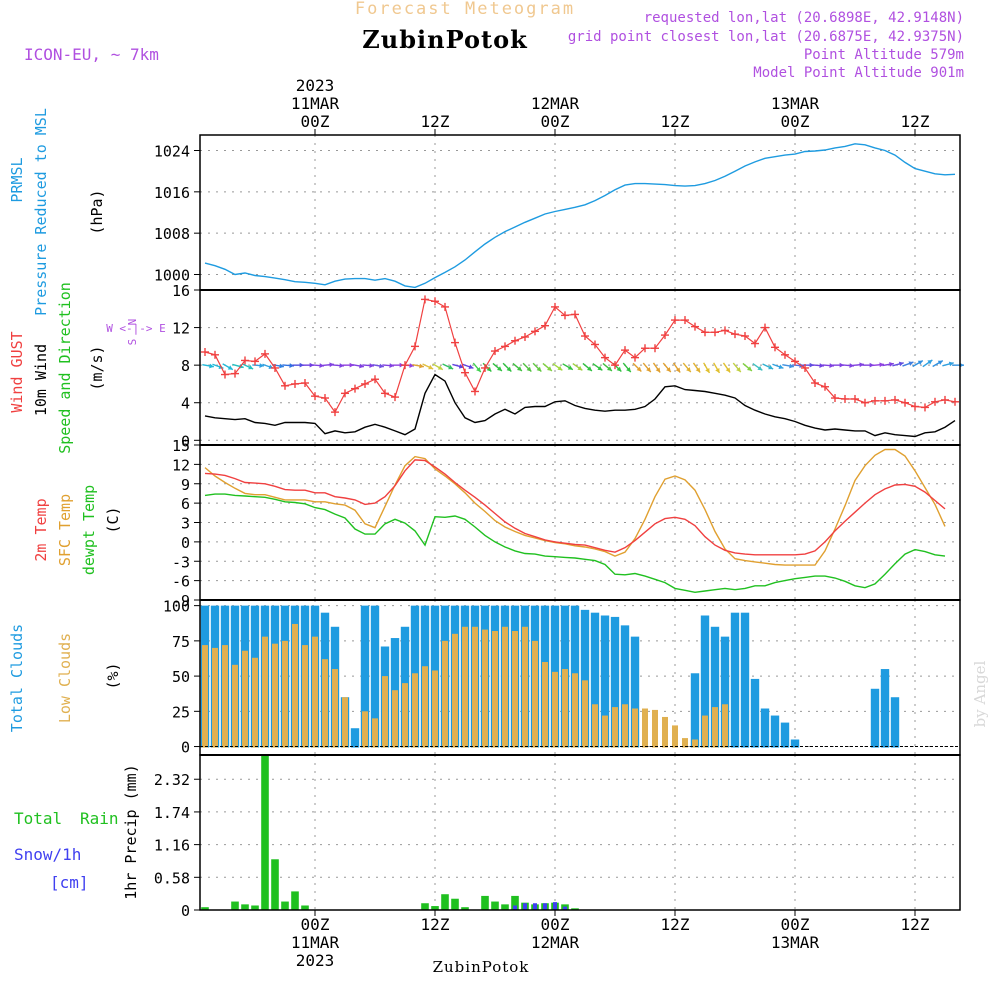  What do you see at coordinates (315, 960) in the screenshot?
I see `bottom-time-label: 2023` at bounding box center [315, 960].